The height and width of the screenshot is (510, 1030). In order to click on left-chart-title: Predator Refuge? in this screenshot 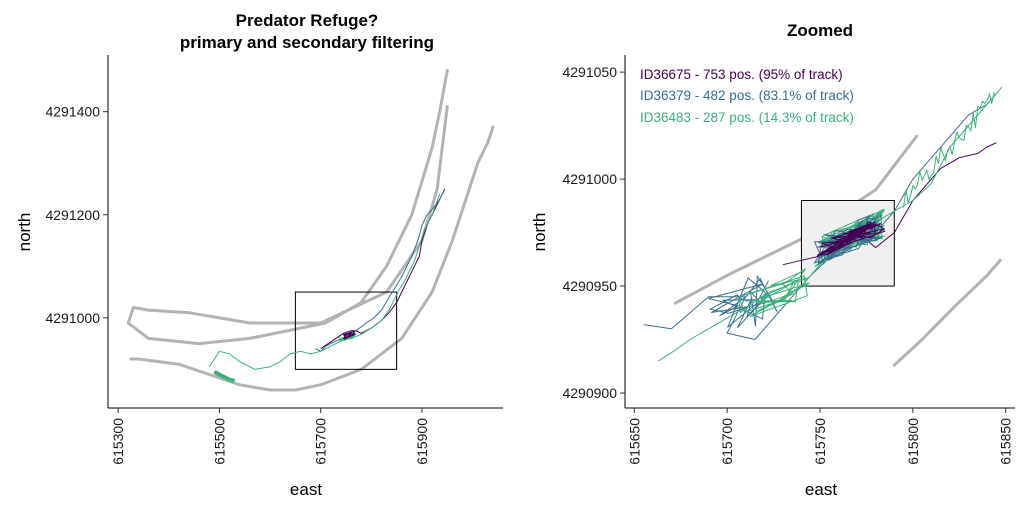, I will do `click(307, 20)`.